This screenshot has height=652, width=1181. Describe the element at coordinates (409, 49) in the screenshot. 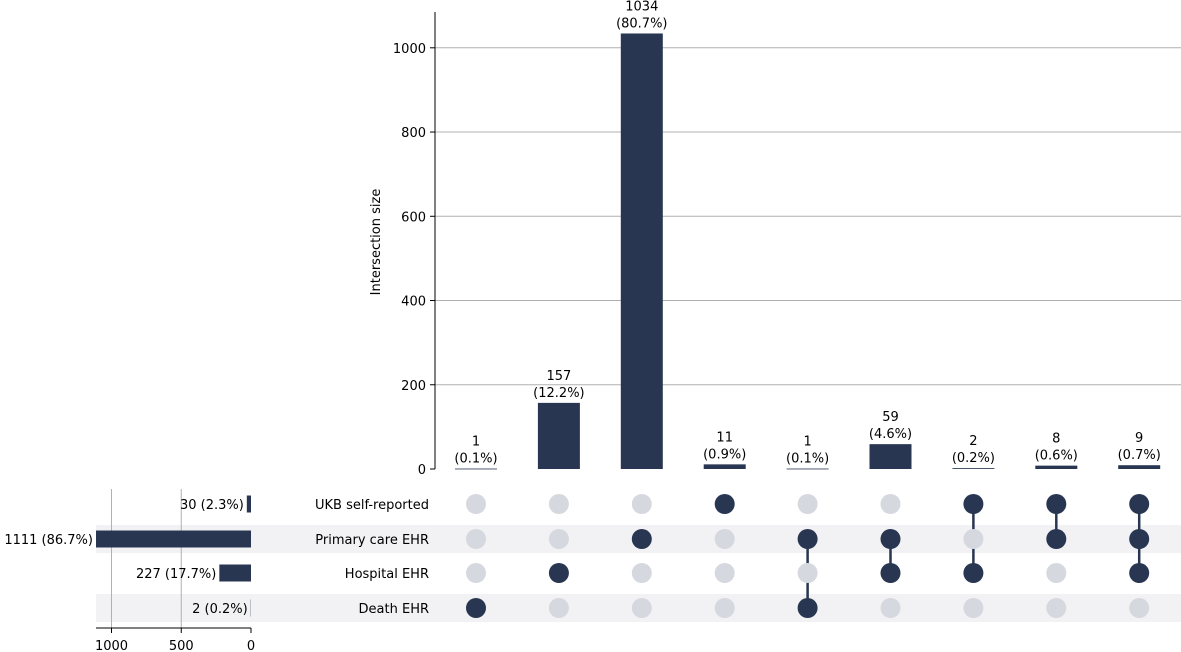

I see `y-tick-label: 1000` at that location.